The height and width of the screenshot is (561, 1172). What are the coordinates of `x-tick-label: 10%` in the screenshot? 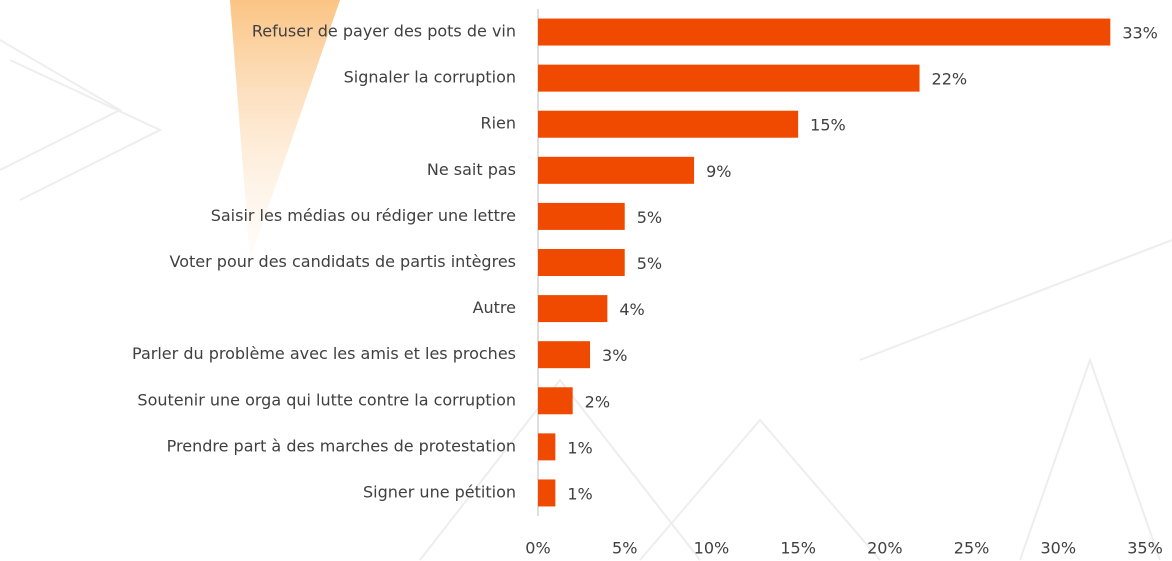 It's located at (712, 548).